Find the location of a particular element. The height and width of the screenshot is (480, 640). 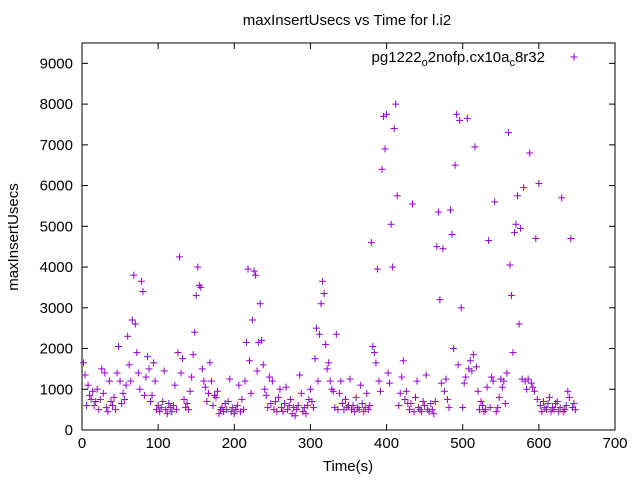

legend-label-subscript: o is located at coordinates (425, 63).